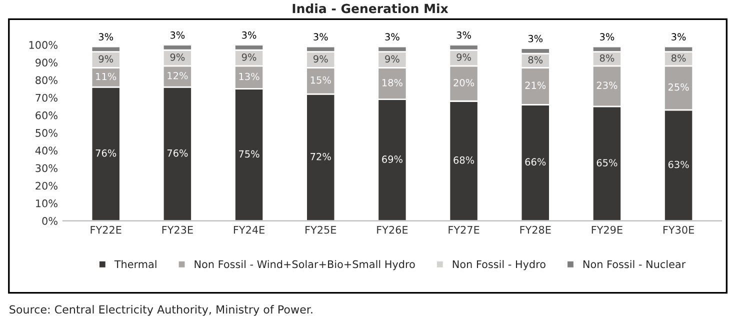 The width and height of the screenshot is (740, 320). Describe the element at coordinates (249, 230) in the screenshot. I see `x-tick-label: FY24E` at that location.